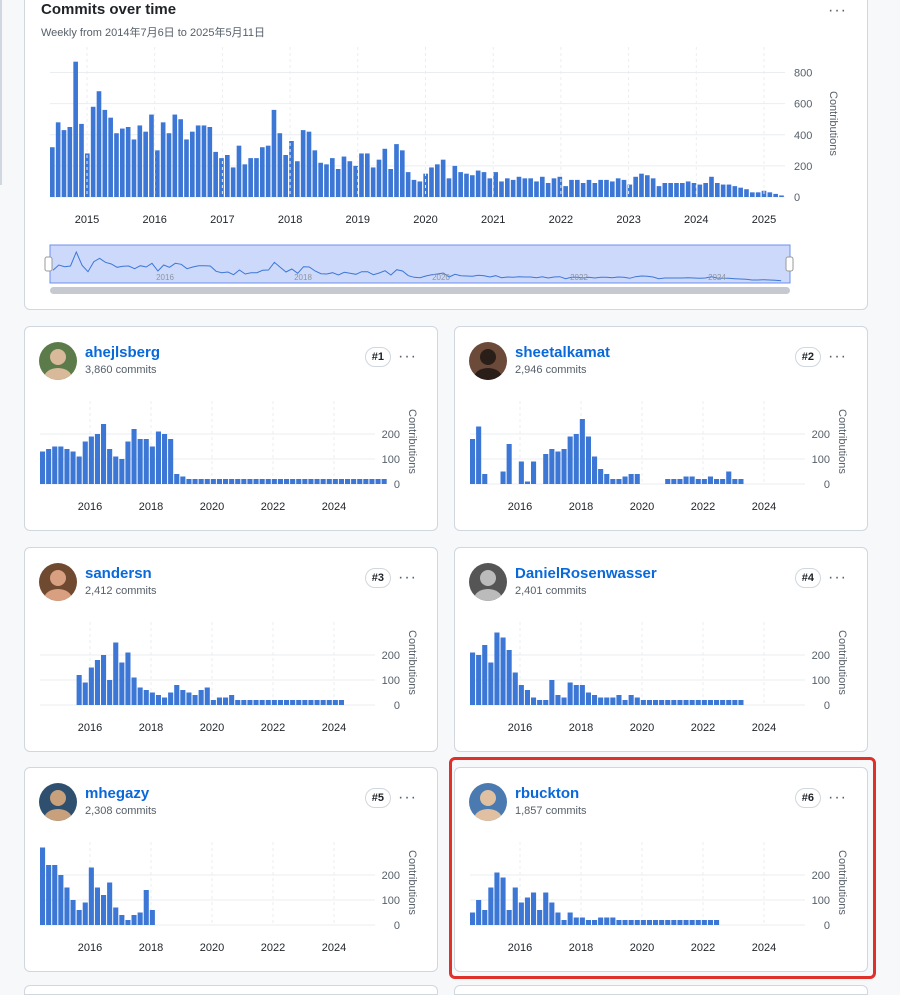 The image size is (900, 995). What do you see at coordinates (642, 728) in the screenshot?
I see `x-tick-label: 2020` at bounding box center [642, 728].